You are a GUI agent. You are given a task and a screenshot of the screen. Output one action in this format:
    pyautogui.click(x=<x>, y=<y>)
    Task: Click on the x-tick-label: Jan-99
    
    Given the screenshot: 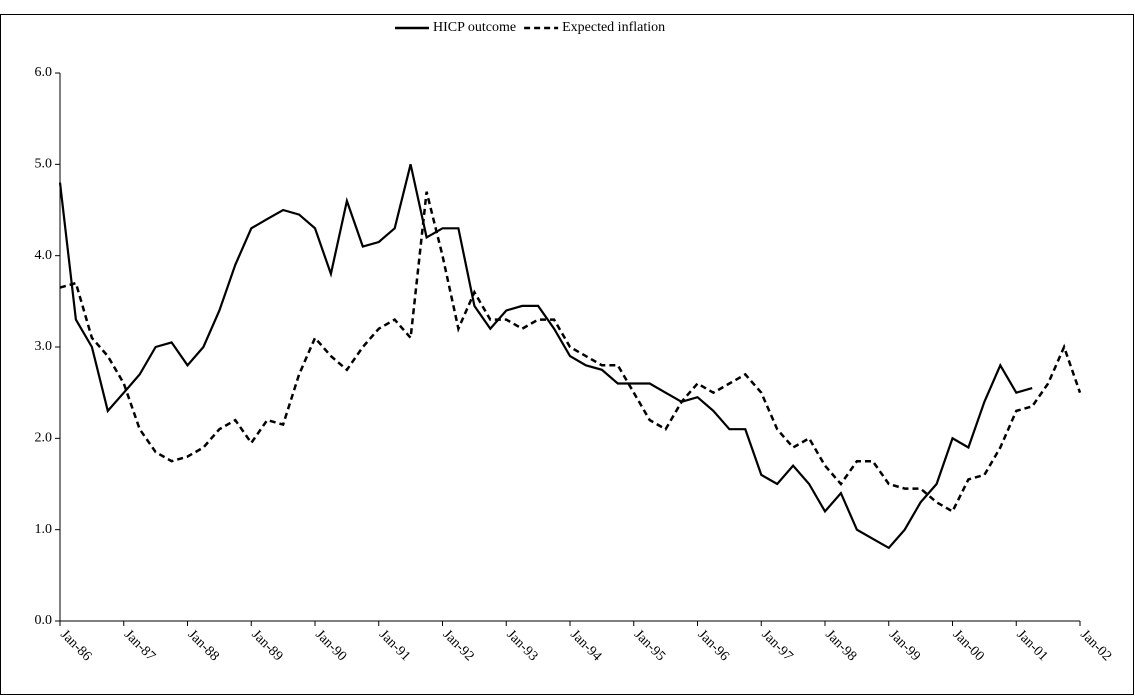 What is the action you would take?
    pyautogui.click(x=904, y=645)
    